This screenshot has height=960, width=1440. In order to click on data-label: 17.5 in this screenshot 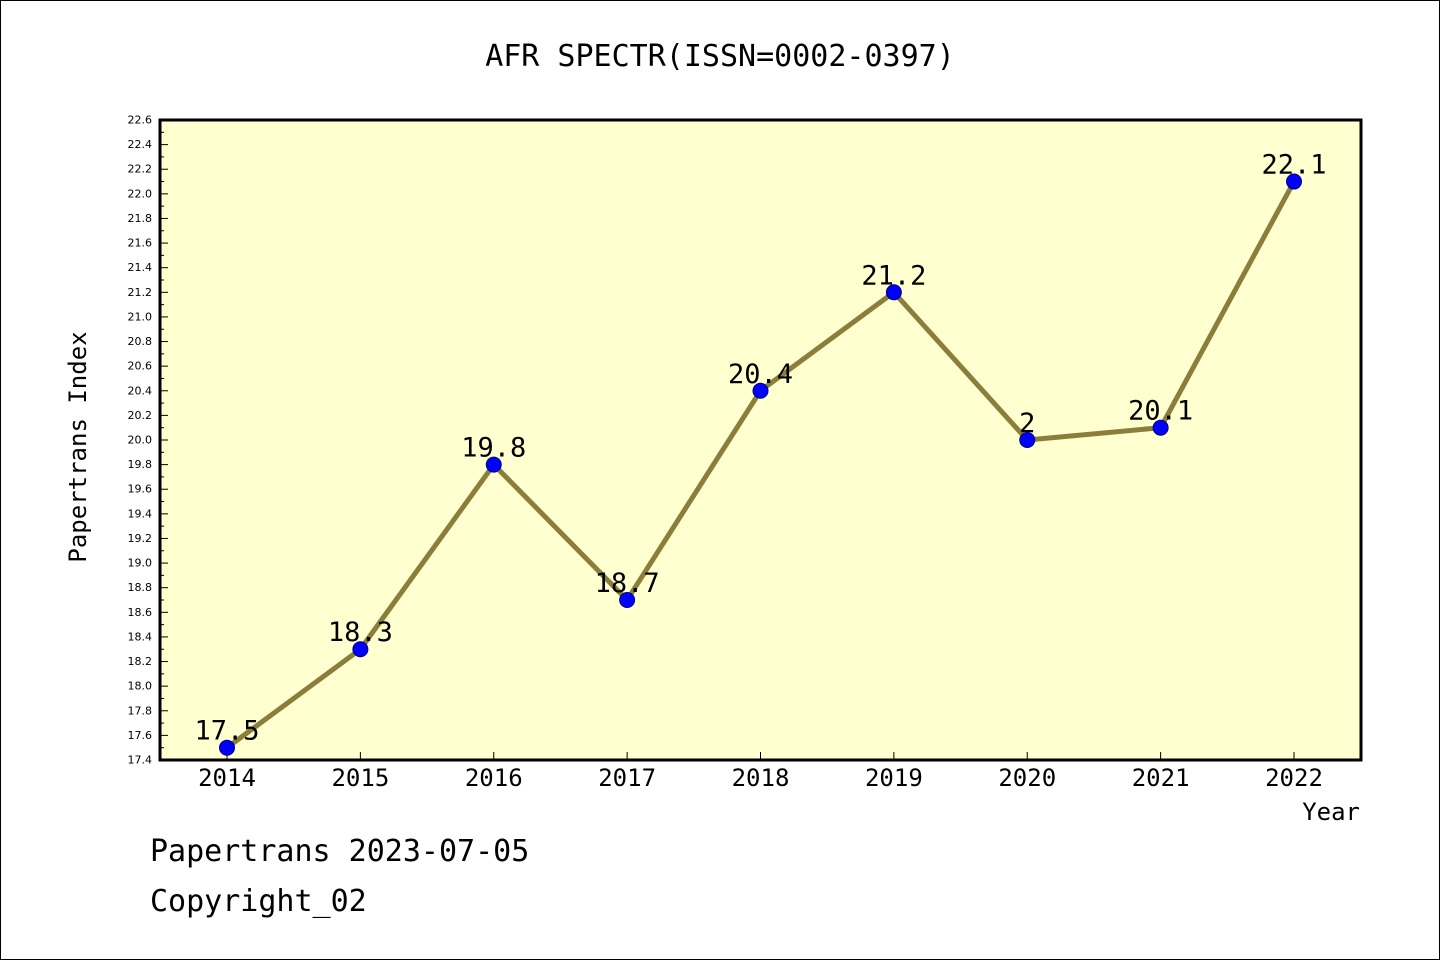, I will do `click(226, 731)`.